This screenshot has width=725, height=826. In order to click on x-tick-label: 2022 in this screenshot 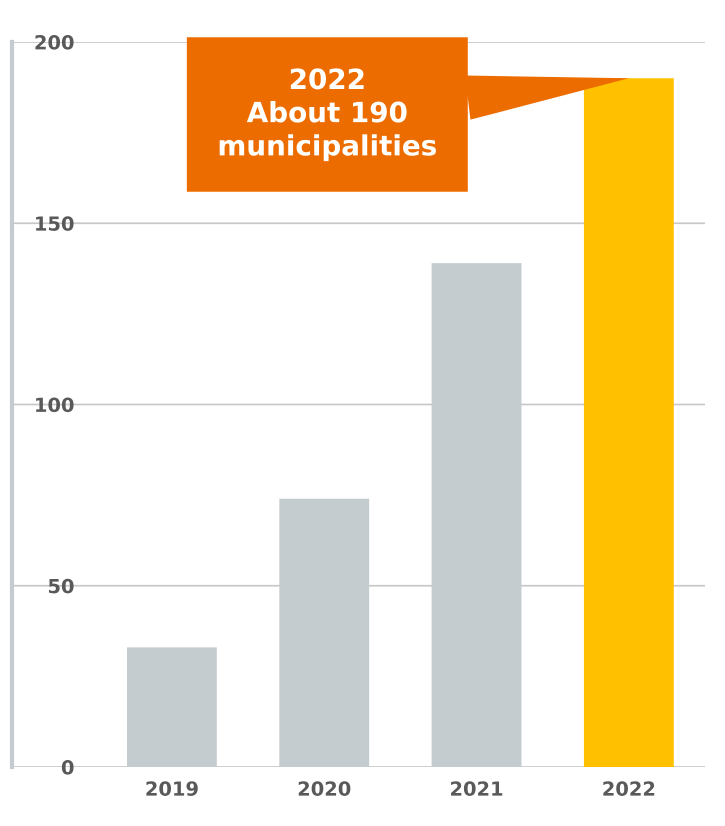, I will do `click(628, 788)`.